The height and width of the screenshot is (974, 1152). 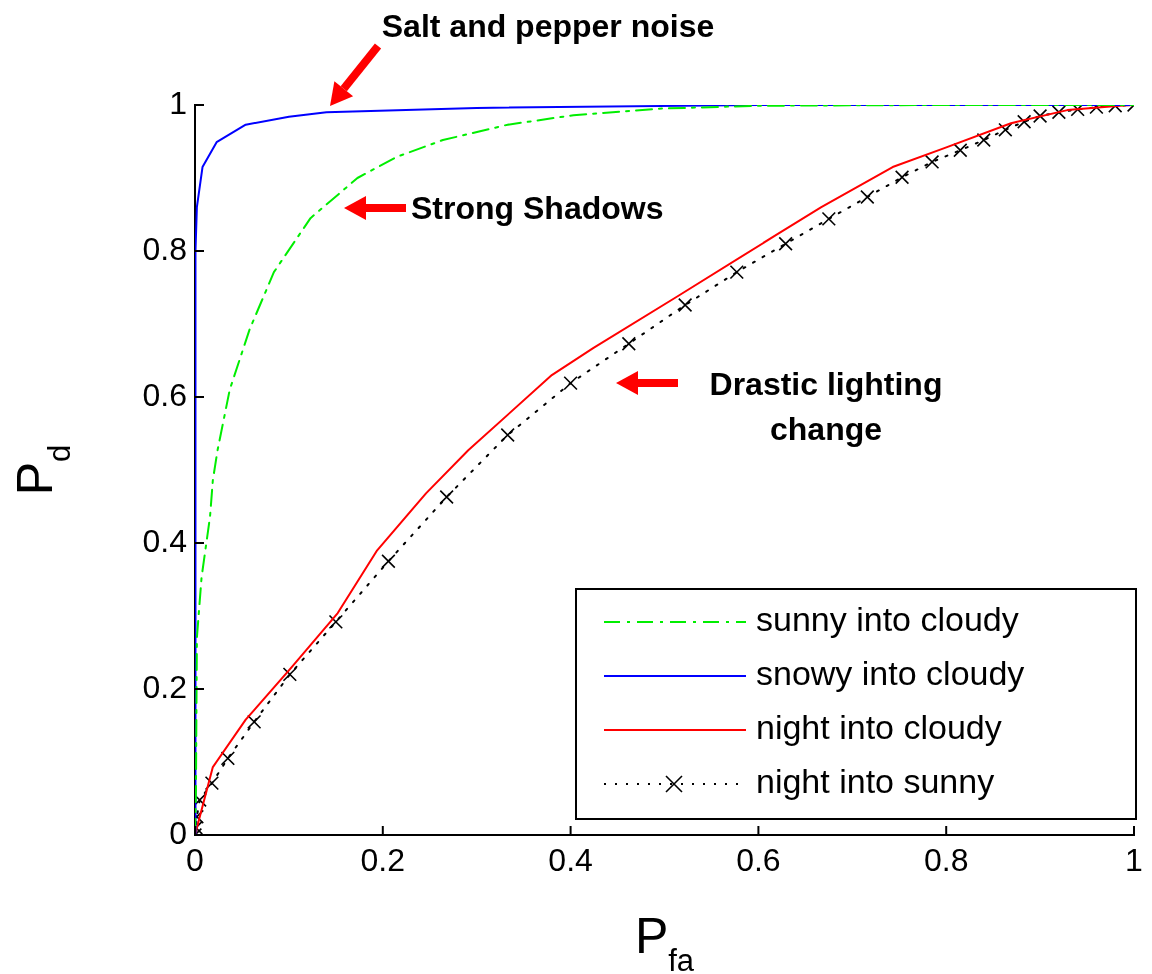 I want to click on y-tick-label: 0, so click(x=178, y=832).